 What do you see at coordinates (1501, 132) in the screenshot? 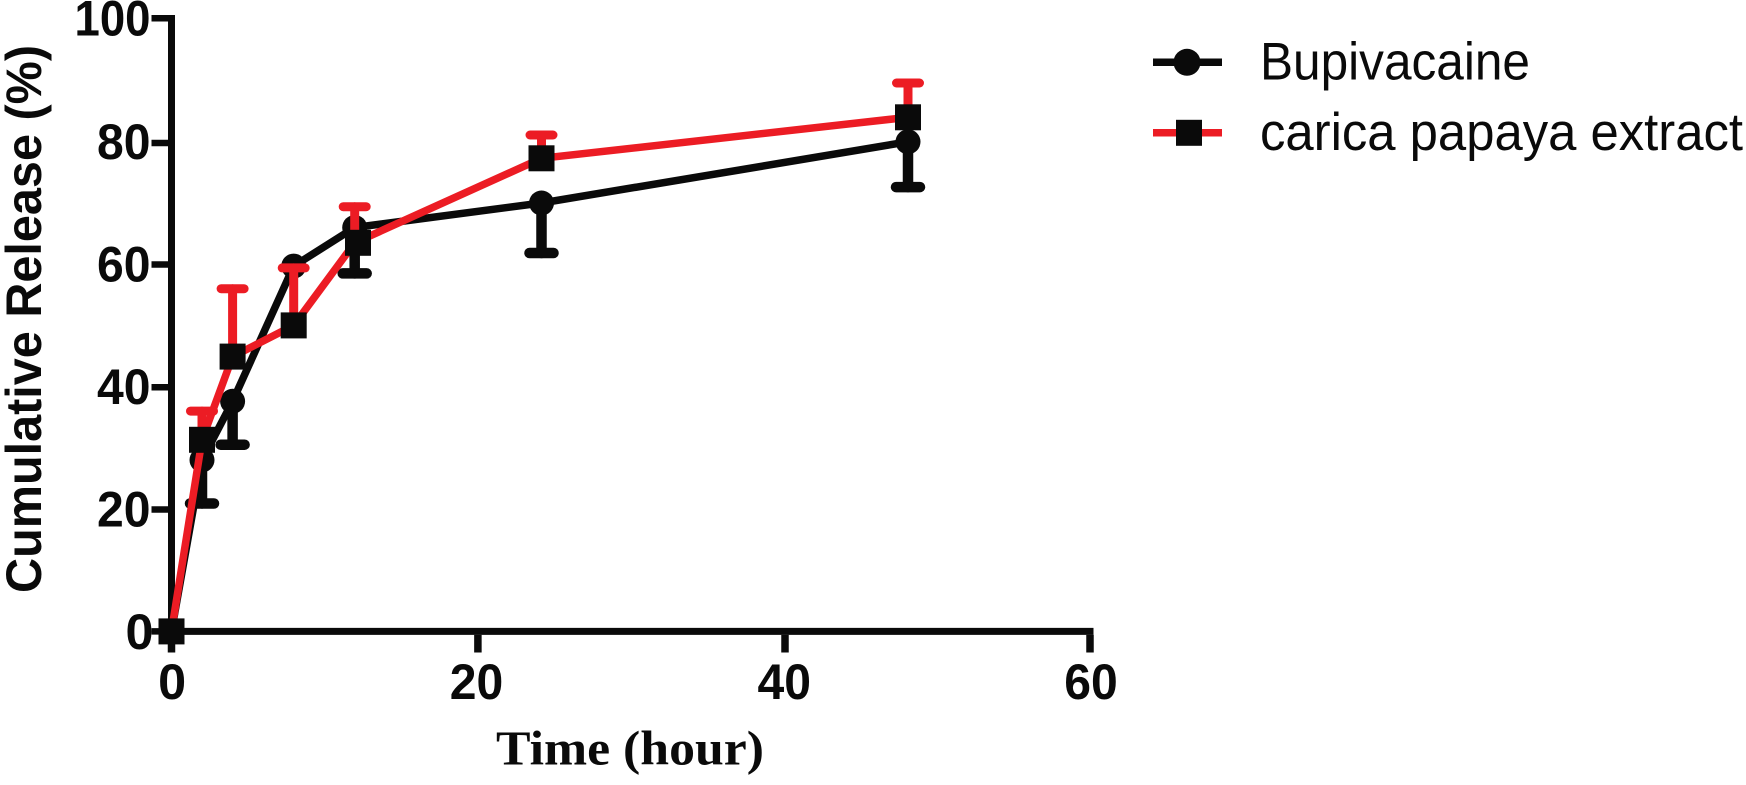
I see `svg-text: carica papaya extract` at bounding box center [1501, 132].